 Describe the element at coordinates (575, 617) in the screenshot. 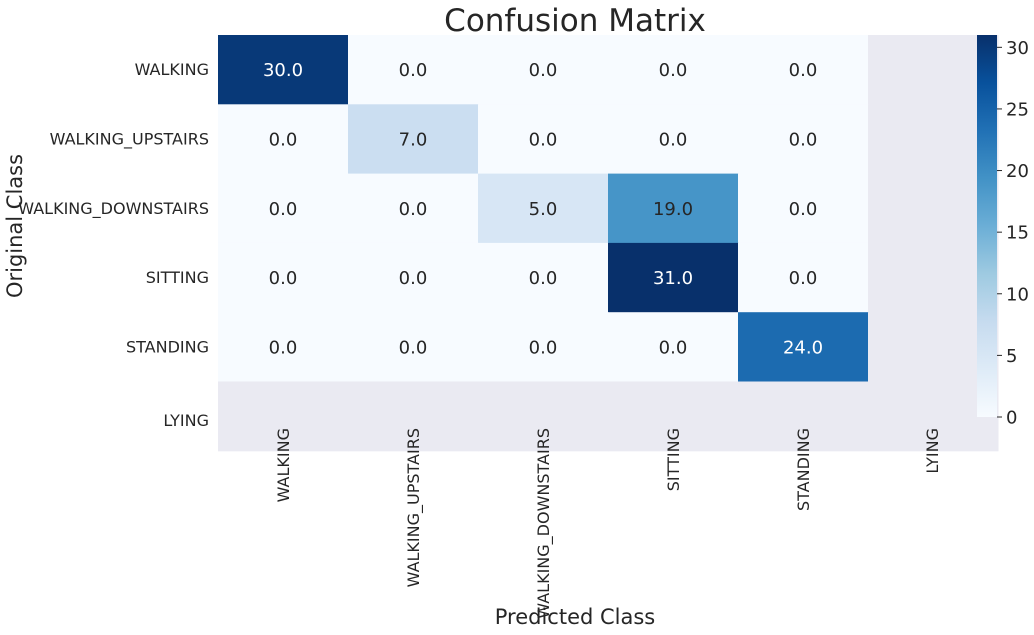

I see `x-axis-title: Predicted Class` at that location.